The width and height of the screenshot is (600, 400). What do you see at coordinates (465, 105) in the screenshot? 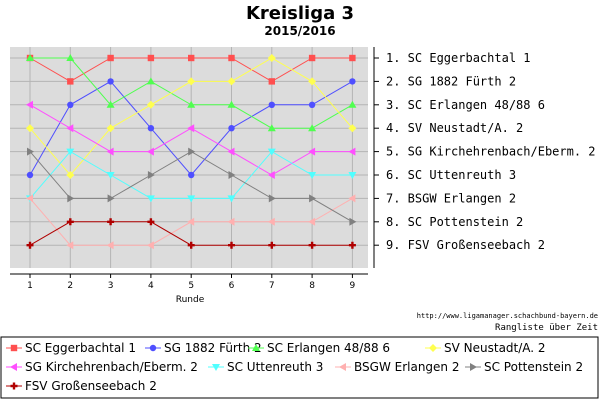
I see `standing-label: 3. SC Erlangen 48/88 6` at bounding box center [465, 105].